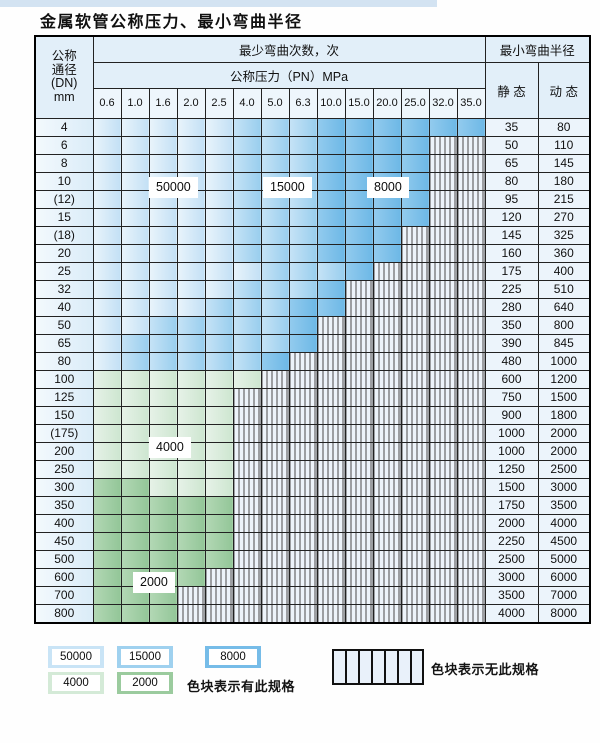 The image size is (600, 743). I want to click on static-radius-cell: 3500, so click(511, 595).